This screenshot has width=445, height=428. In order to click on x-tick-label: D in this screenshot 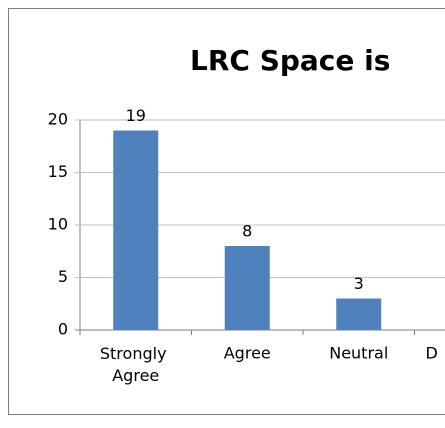, I will do `click(432, 353)`.